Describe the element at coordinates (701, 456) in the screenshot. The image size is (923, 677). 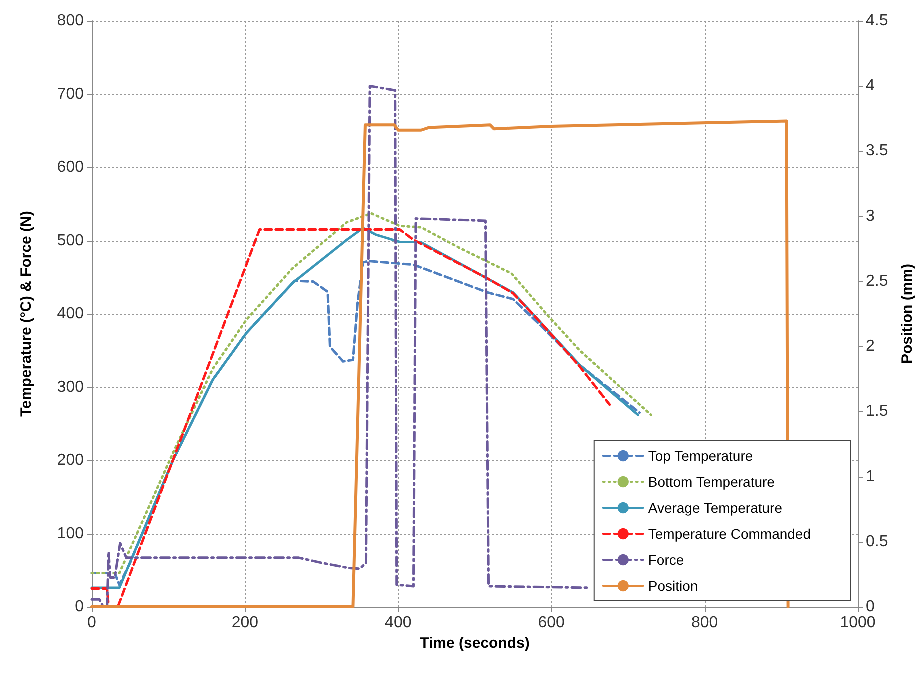
I see `legend-label: Top Temperature` at that location.